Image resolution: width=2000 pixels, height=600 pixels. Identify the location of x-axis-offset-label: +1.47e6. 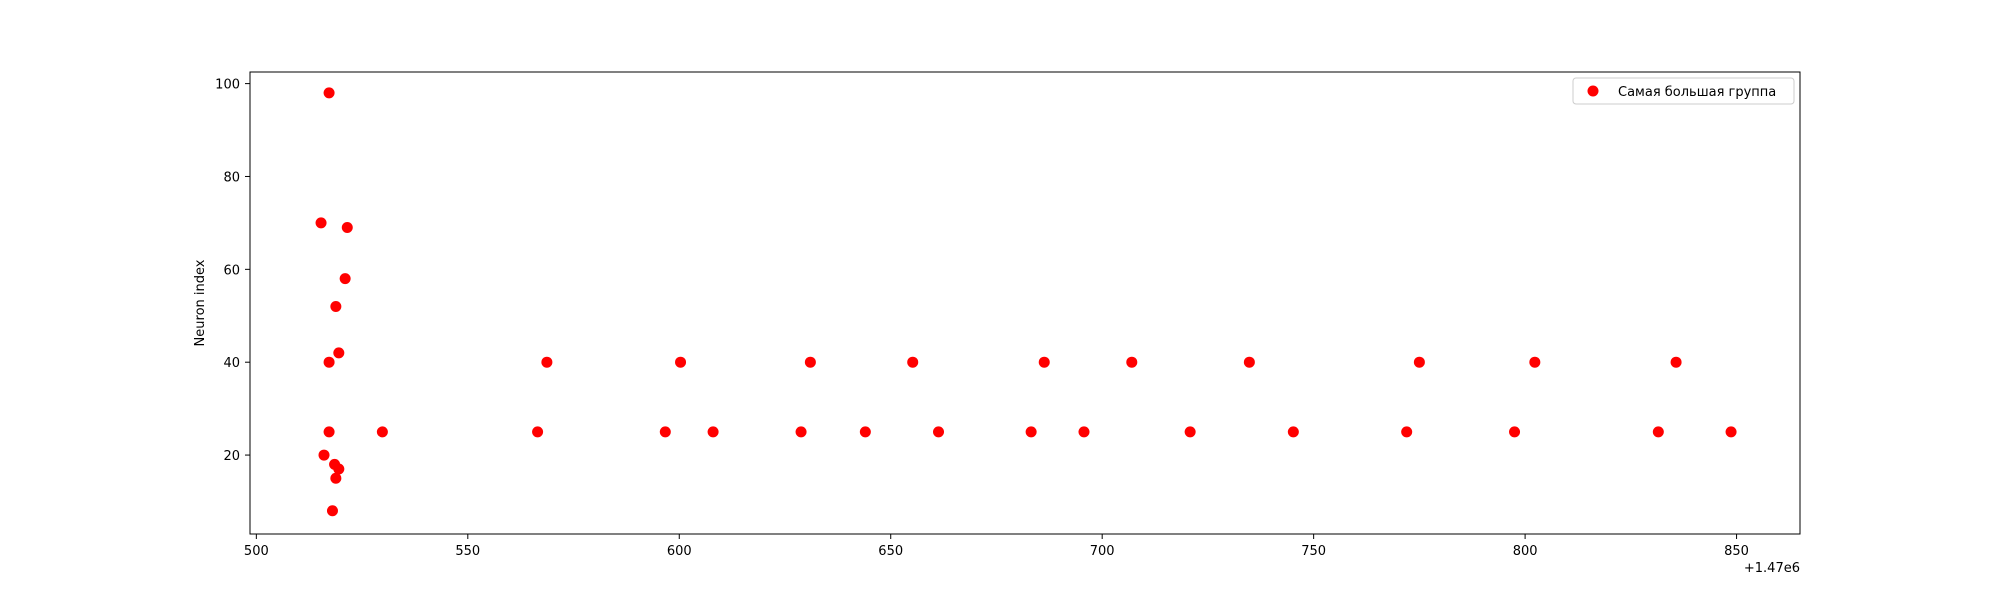
(1772, 568).